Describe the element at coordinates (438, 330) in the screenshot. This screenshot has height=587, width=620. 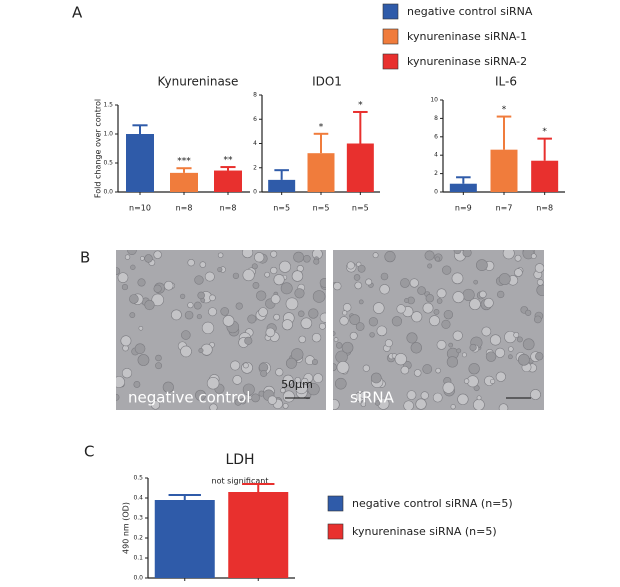
I see `micrograph` at that location.